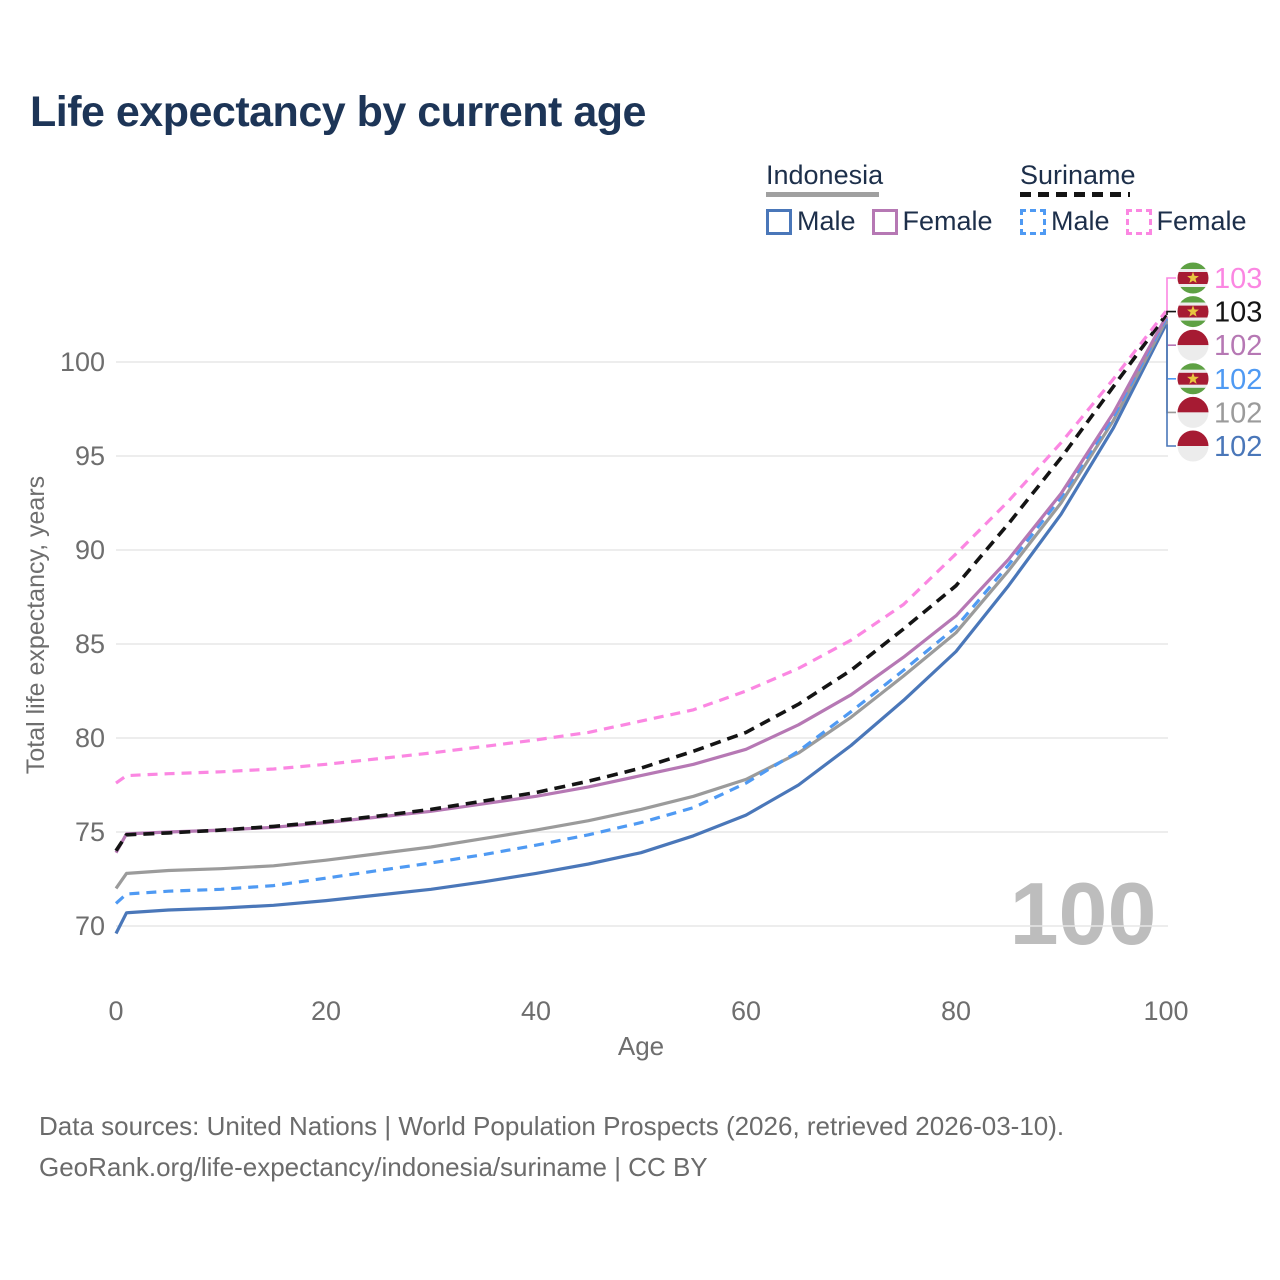  I want to click on y-tick-label: 95, so click(90, 456).